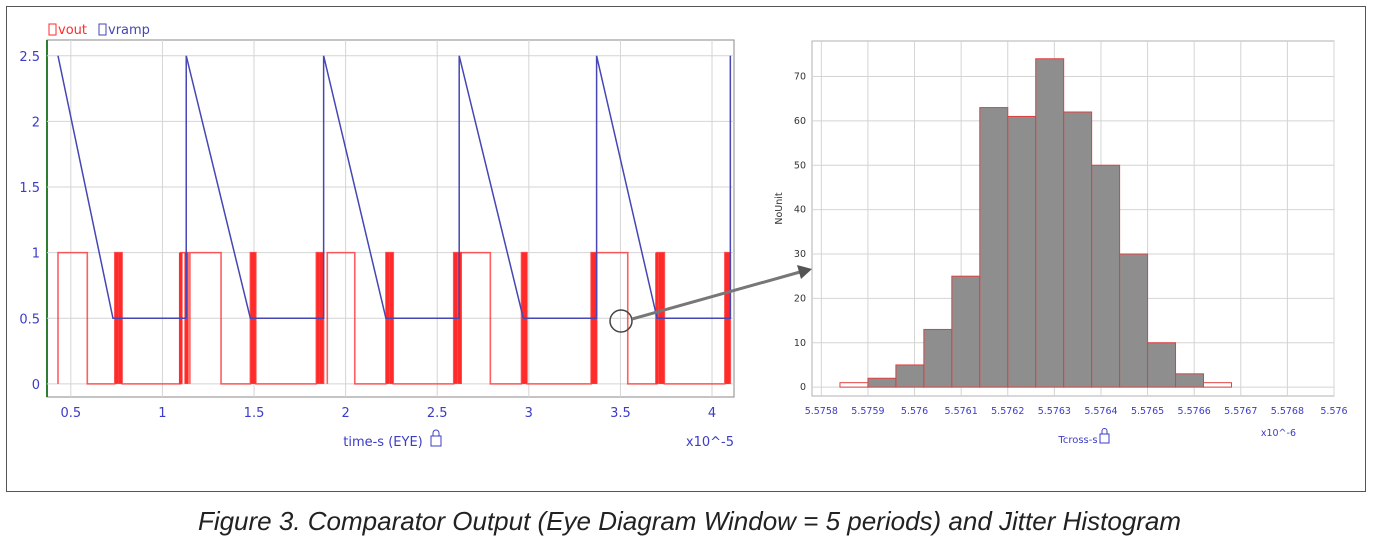 The width and height of the screenshot is (1379, 549). Describe the element at coordinates (800, 210) in the screenshot. I see `hist-y-tick-label: 40` at that location.